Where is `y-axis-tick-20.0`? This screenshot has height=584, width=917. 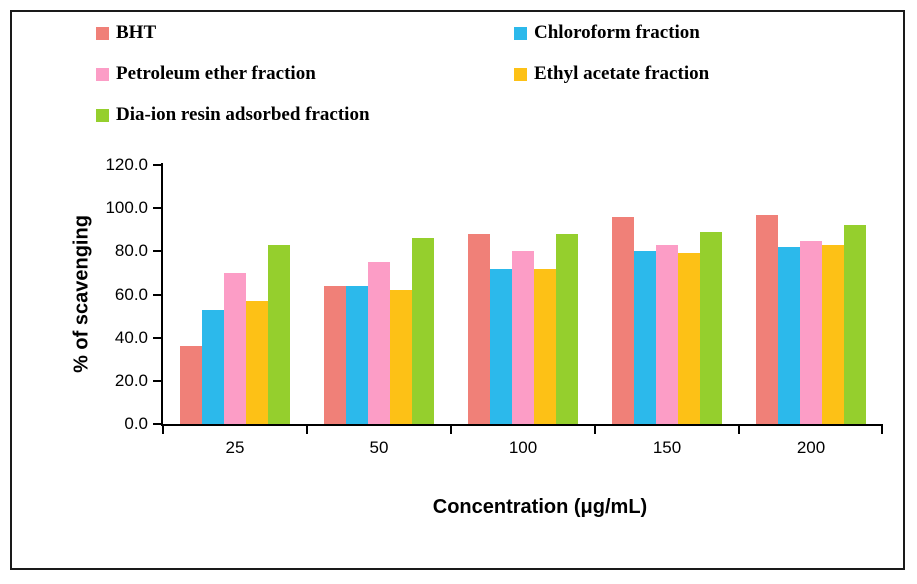 y-axis-tick-20.0 is located at coordinates (157, 380).